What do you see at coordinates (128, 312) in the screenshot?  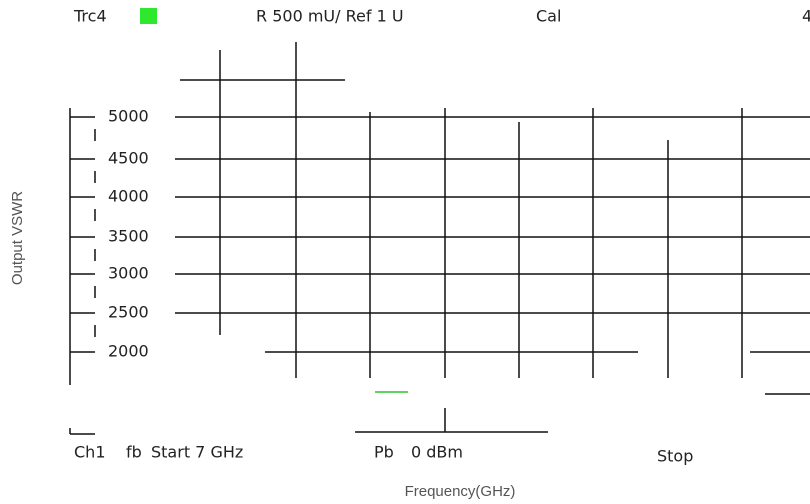 I see `y-tick-label: 2500` at bounding box center [128, 312].